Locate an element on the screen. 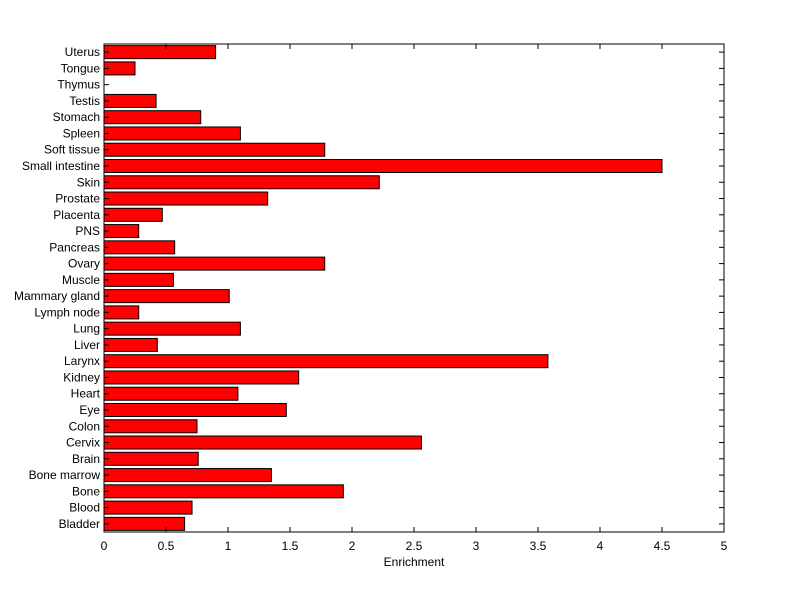 The image size is (800, 599). bar-bone is located at coordinates (223, 491).